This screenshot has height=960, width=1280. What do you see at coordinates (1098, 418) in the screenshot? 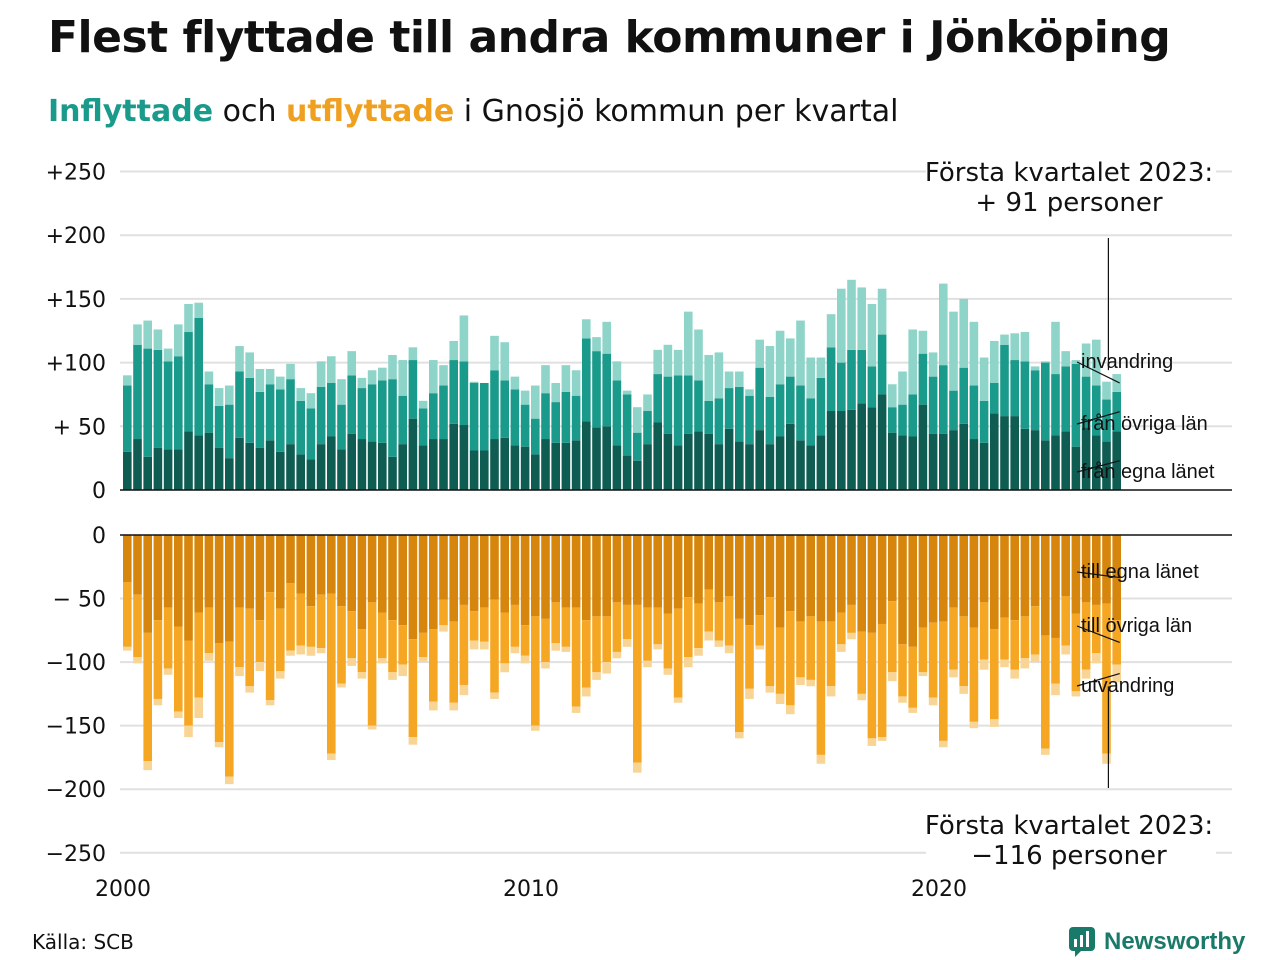
I see `leader-line` at bounding box center [1098, 418].